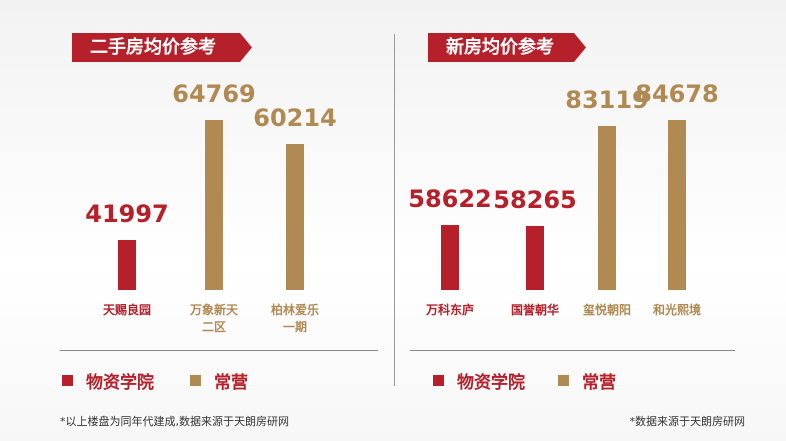  I want to click on category-label: 和光熙境, so click(676, 310).